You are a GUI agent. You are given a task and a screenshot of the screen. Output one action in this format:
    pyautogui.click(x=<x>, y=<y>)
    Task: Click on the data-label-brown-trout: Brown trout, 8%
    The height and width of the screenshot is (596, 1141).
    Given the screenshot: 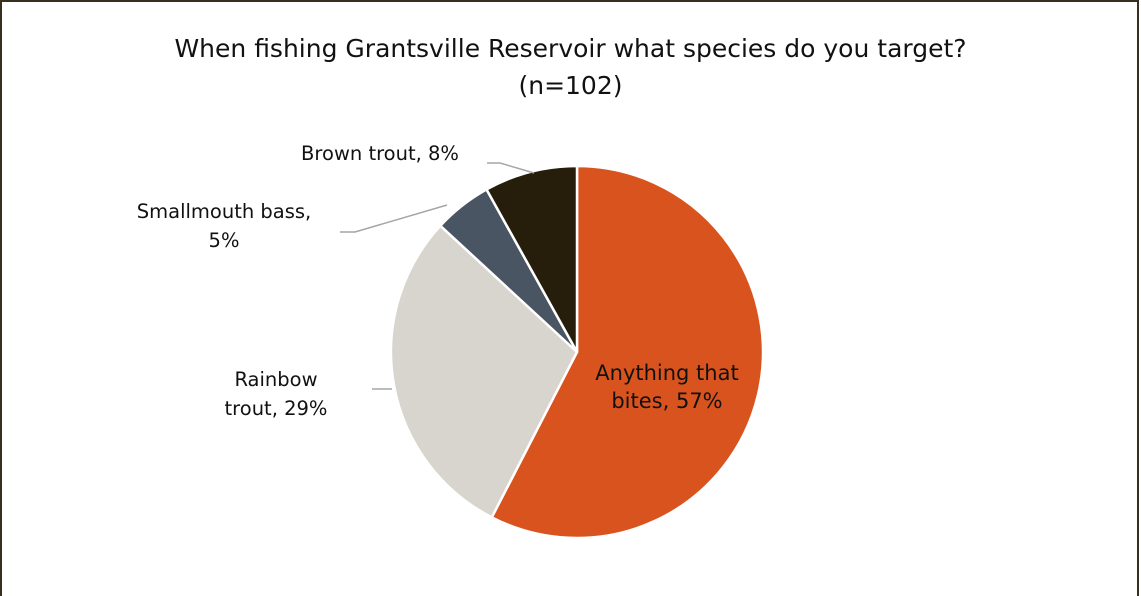 What is the action you would take?
    pyautogui.click(x=380, y=153)
    